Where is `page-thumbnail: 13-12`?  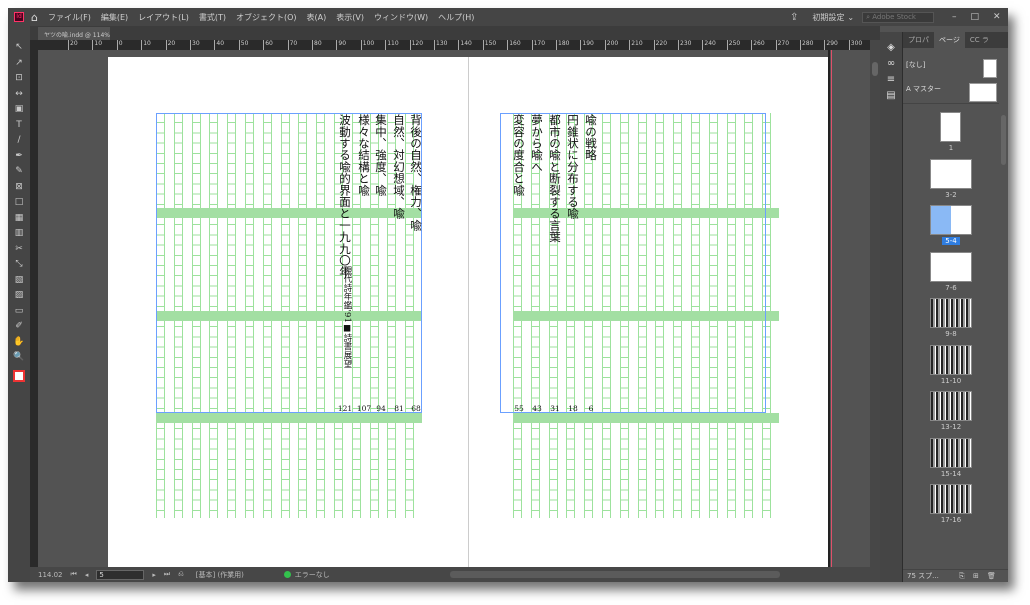
page-thumbnail: 13-12 is located at coordinates (951, 411).